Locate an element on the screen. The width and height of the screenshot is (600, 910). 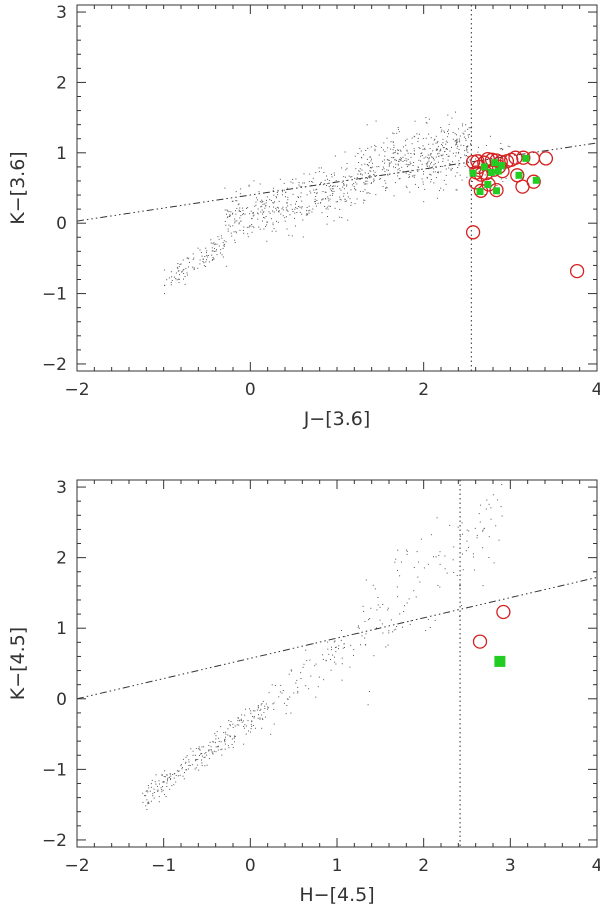
green-square-marker is located at coordinates (500, 661).